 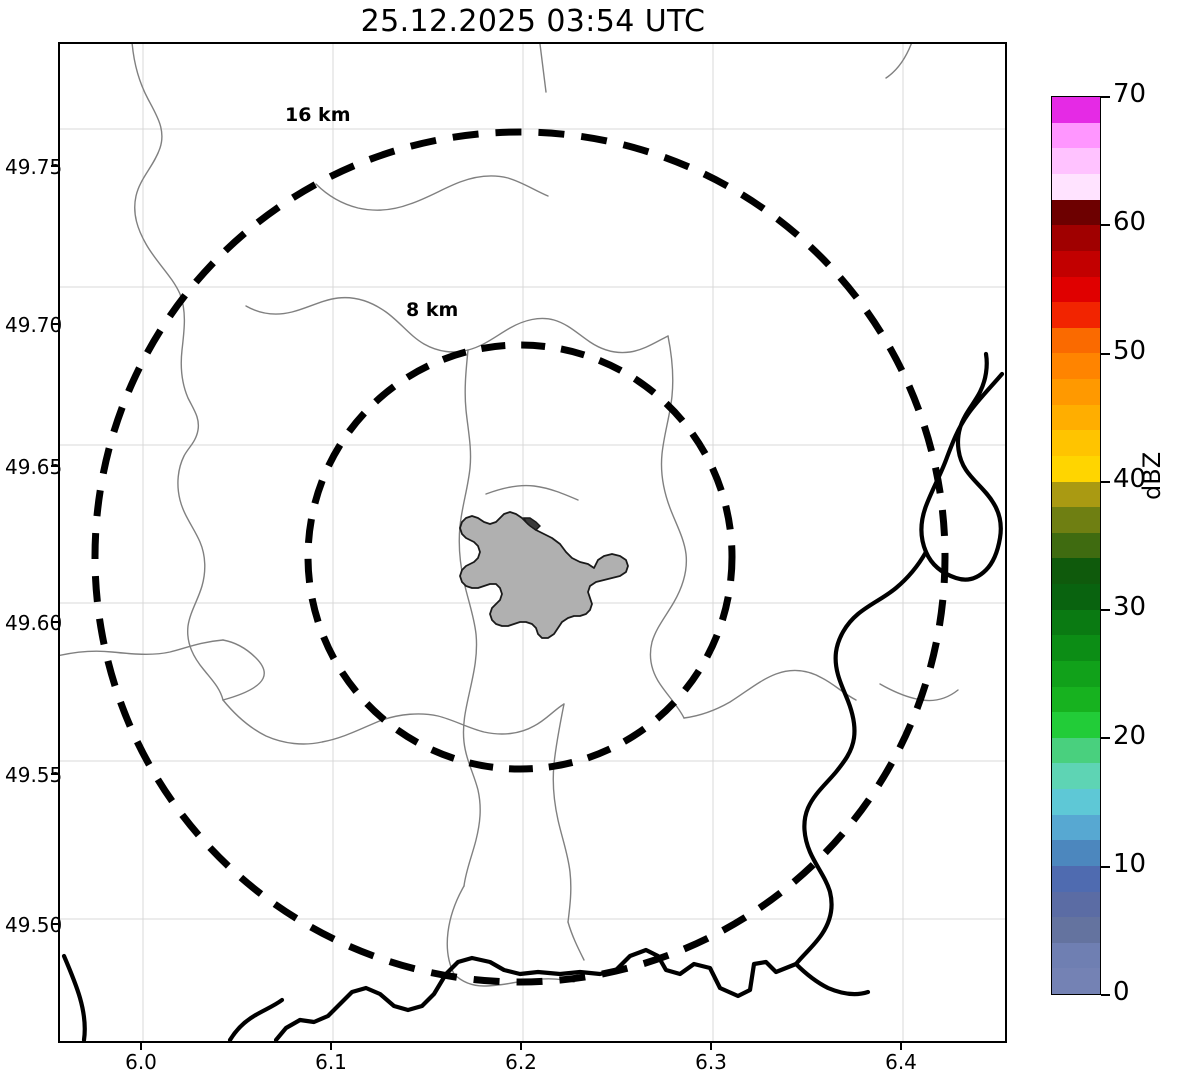 I want to click on y-tick-label: 49.75, so click(x=34, y=167).